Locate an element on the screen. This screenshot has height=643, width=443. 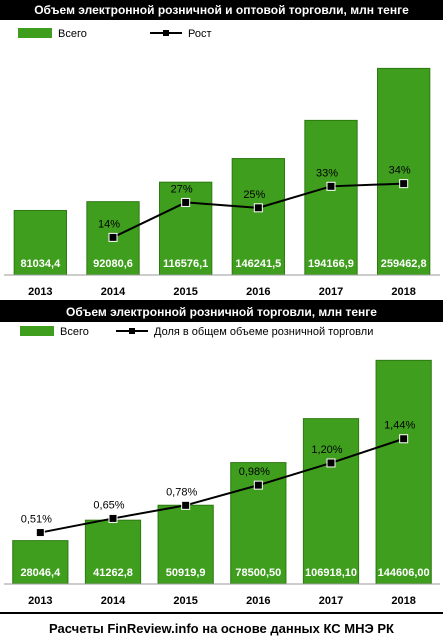
line-point-label: 0,65% is located at coordinates (108, 505).